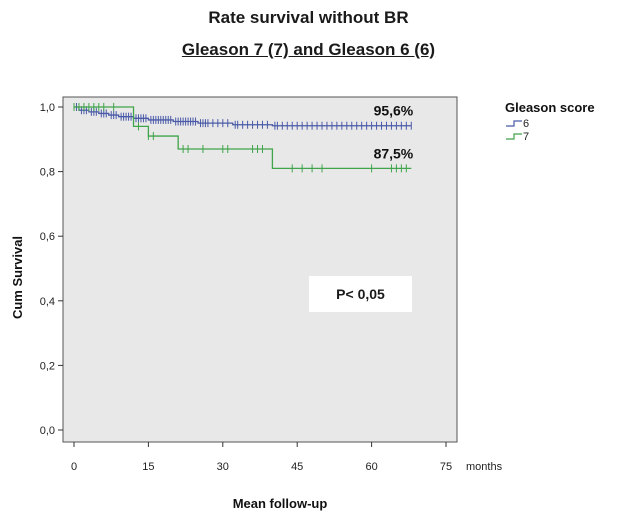 This screenshot has height=513, width=617. I want to click on series-layer: 95,6% 87,5%, so click(243, 138).